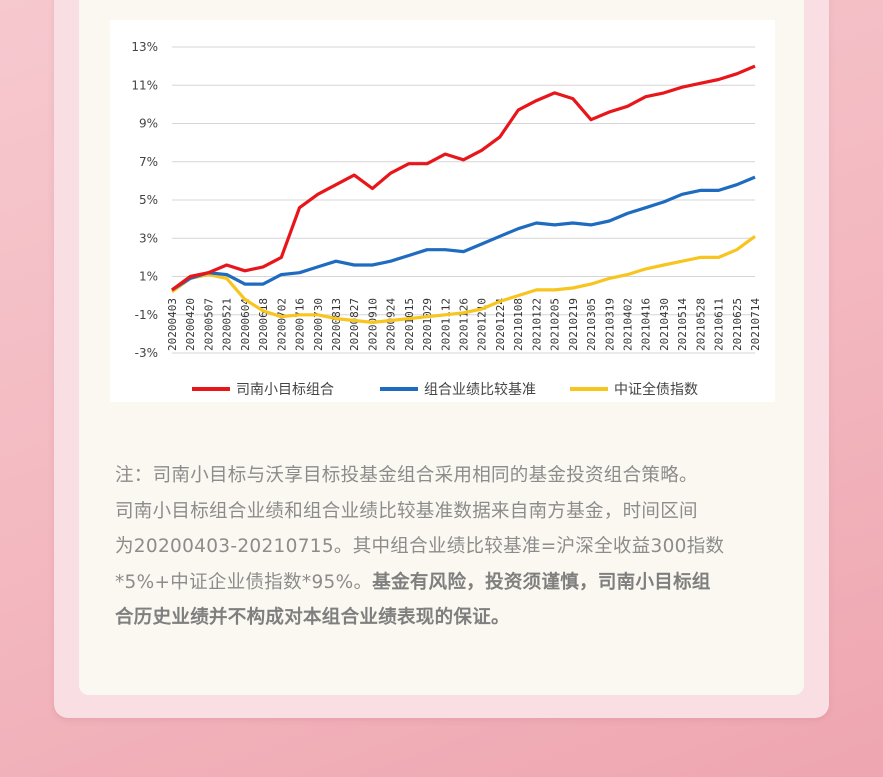  Describe the element at coordinates (245, 324) in the screenshot. I see `x-tick-label: 20200604` at that location.